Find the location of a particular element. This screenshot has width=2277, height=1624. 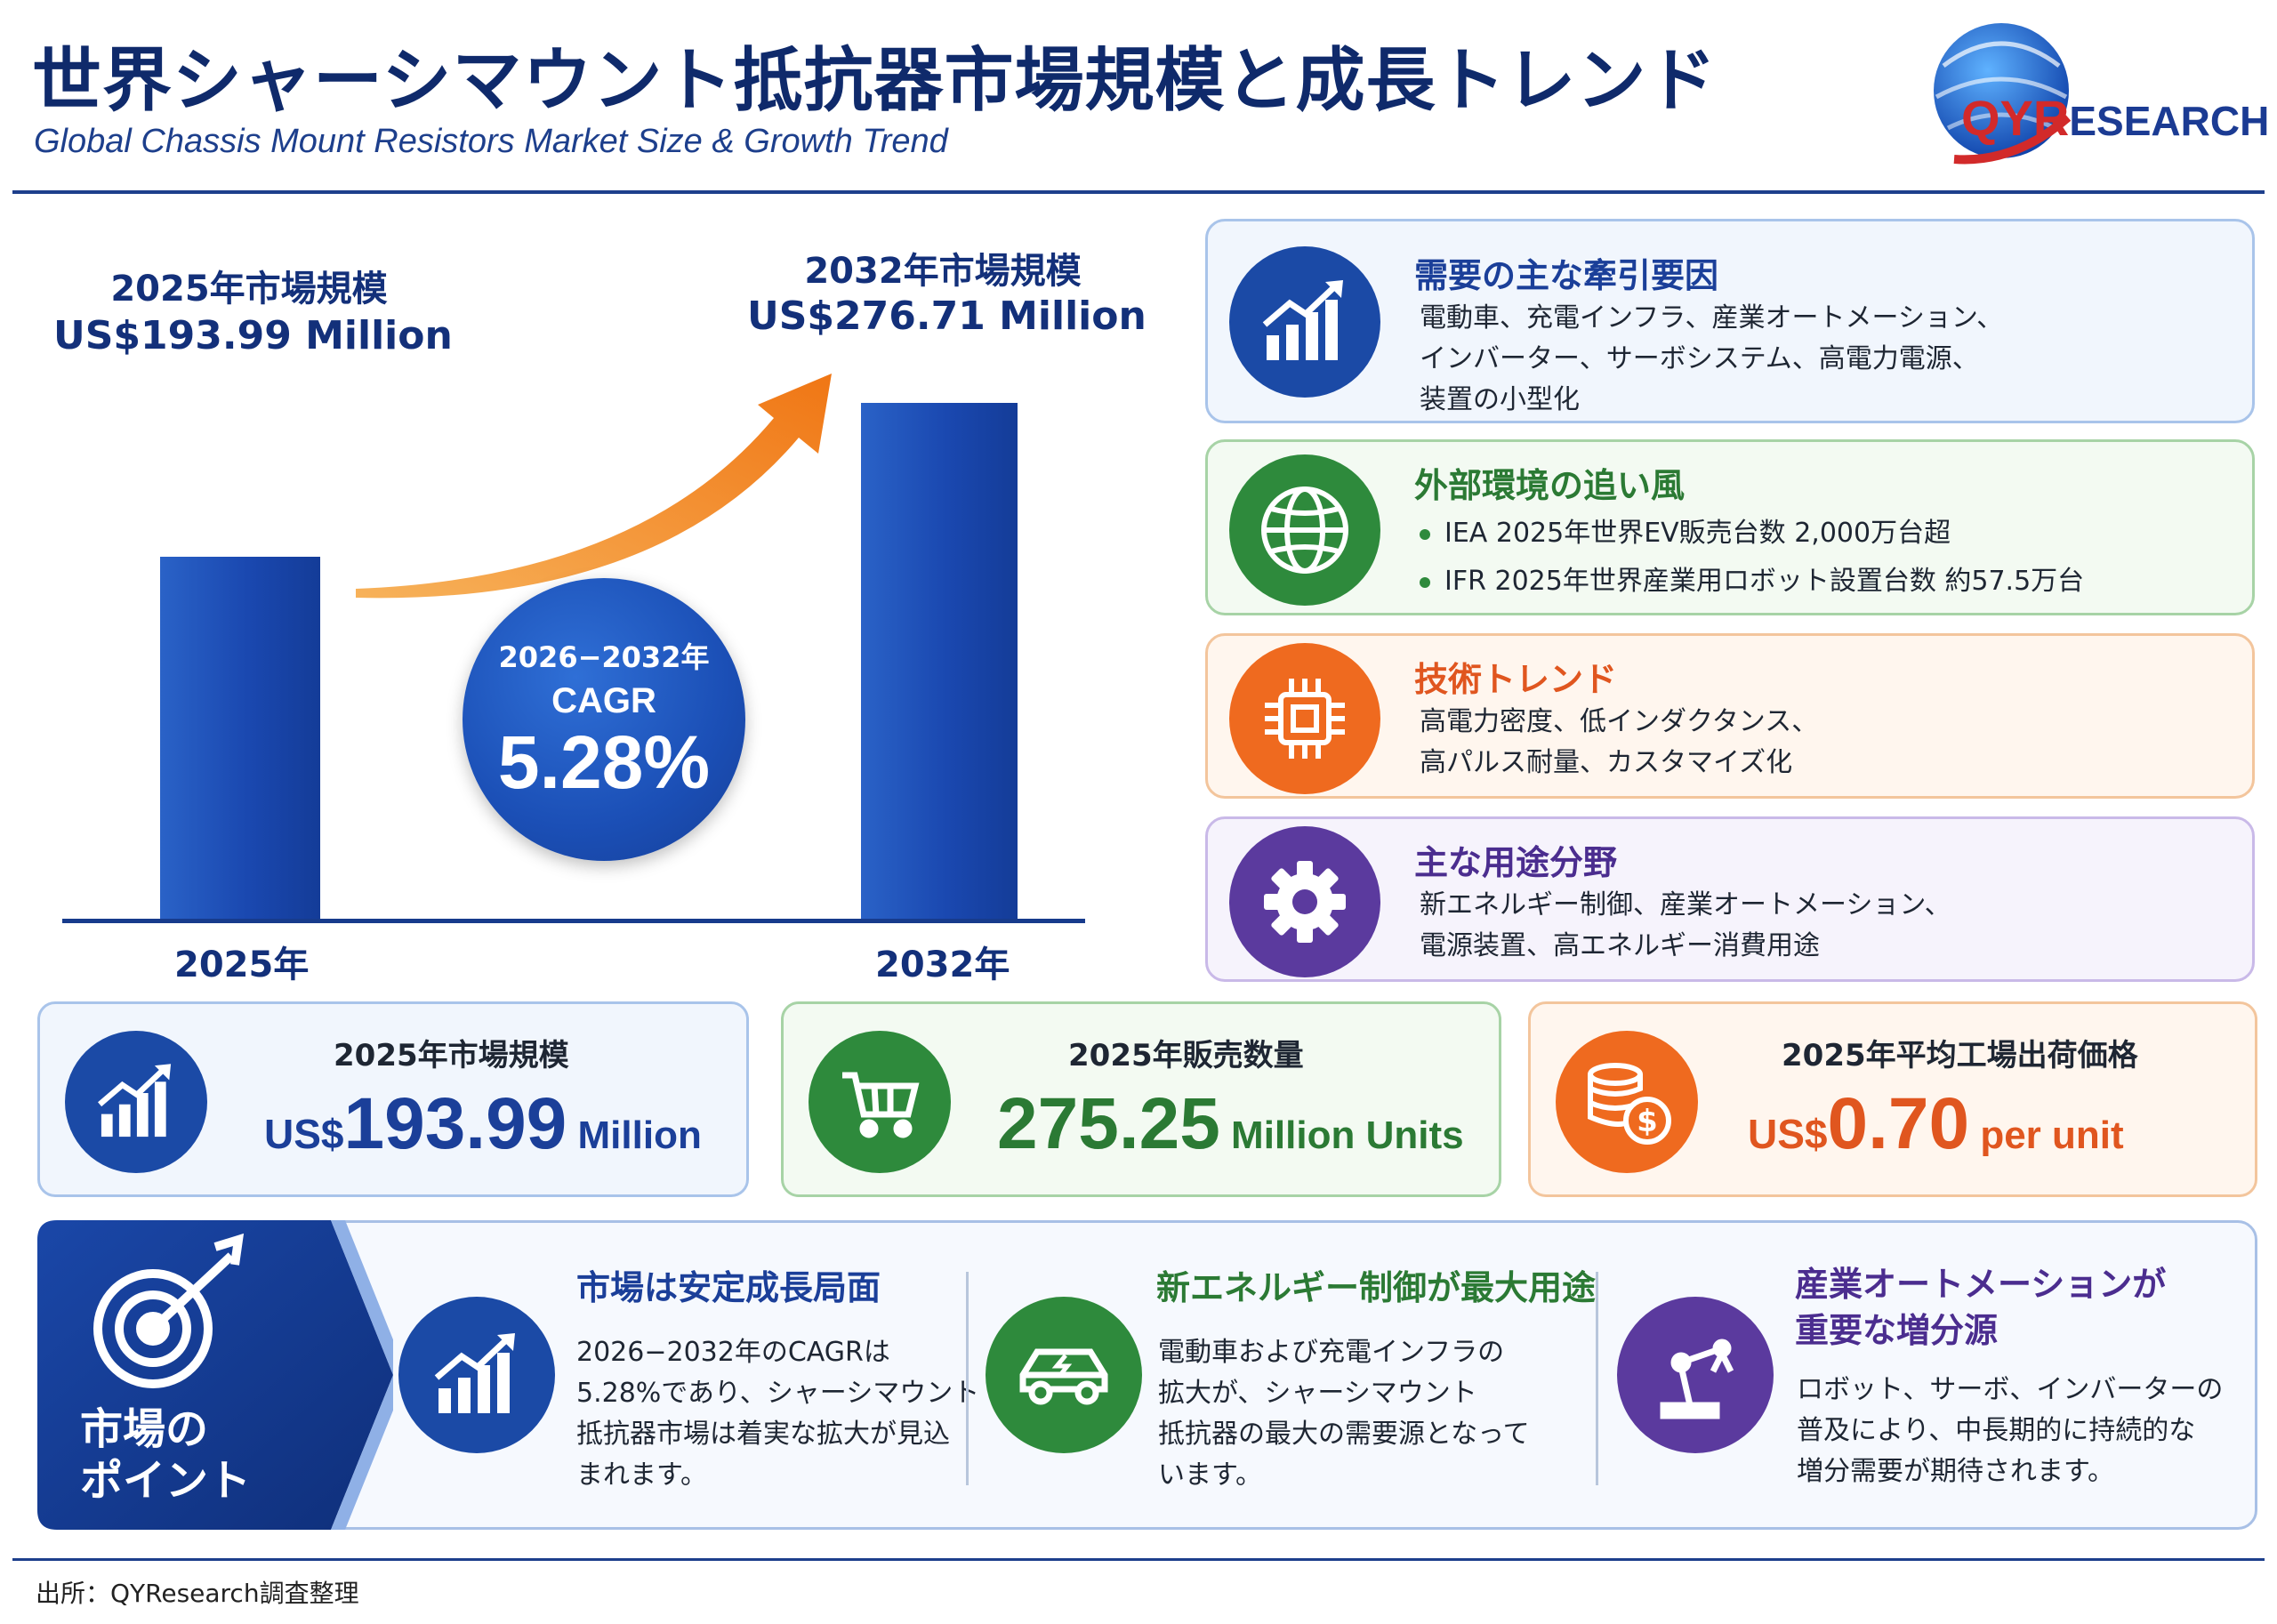

coins-icon: $ is located at coordinates (1627, 1102).